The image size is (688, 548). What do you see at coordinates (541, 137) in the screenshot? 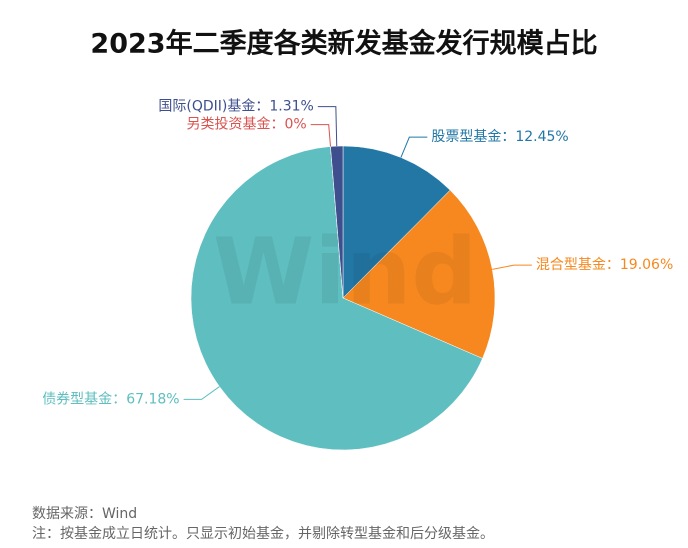
I see `value-label: 12.45%` at bounding box center [541, 137].